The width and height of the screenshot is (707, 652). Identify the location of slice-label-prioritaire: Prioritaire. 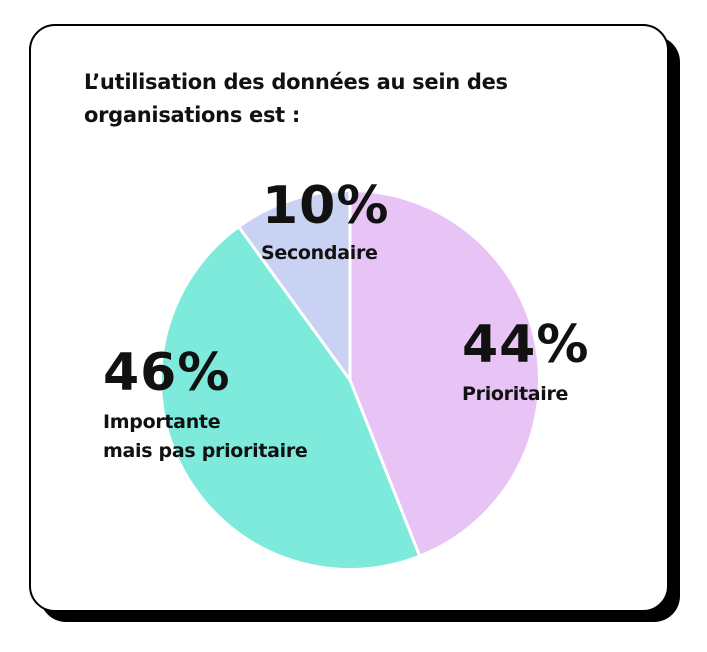
(515, 394).